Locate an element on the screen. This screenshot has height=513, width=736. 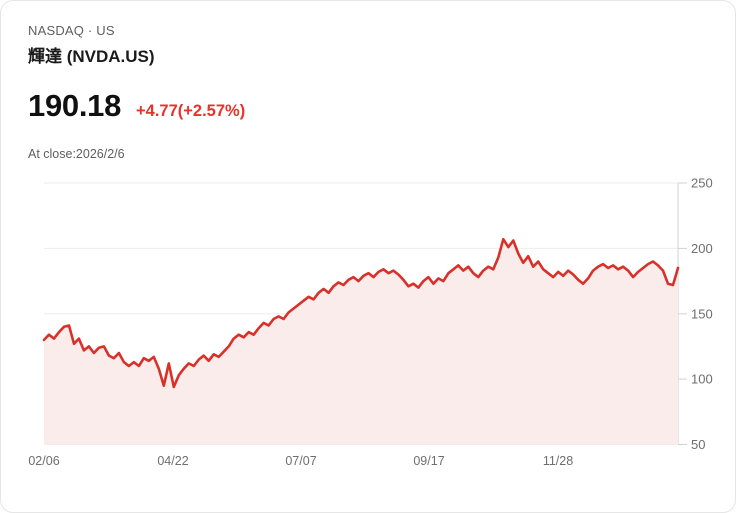
x-axis-label: 04/22 is located at coordinates (172, 461).